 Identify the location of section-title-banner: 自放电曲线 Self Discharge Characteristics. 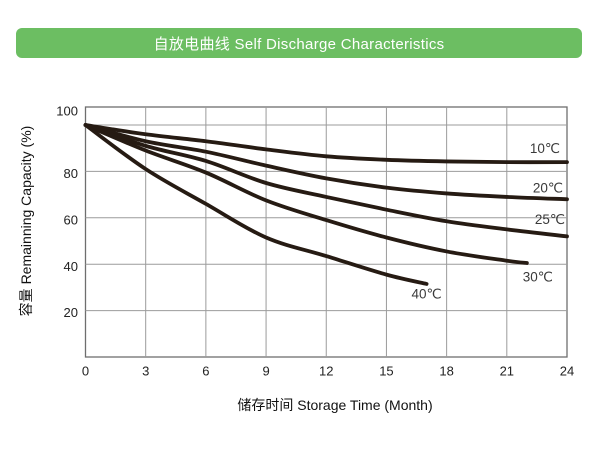
(299, 43).